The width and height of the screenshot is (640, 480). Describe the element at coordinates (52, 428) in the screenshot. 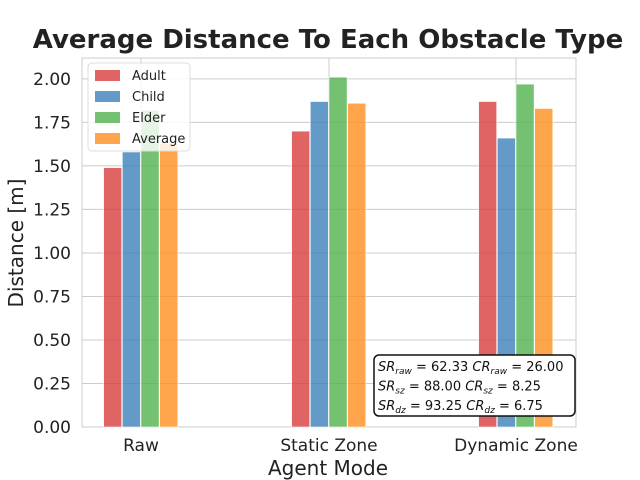

I see `y-tick-label: 0.00` at that location.